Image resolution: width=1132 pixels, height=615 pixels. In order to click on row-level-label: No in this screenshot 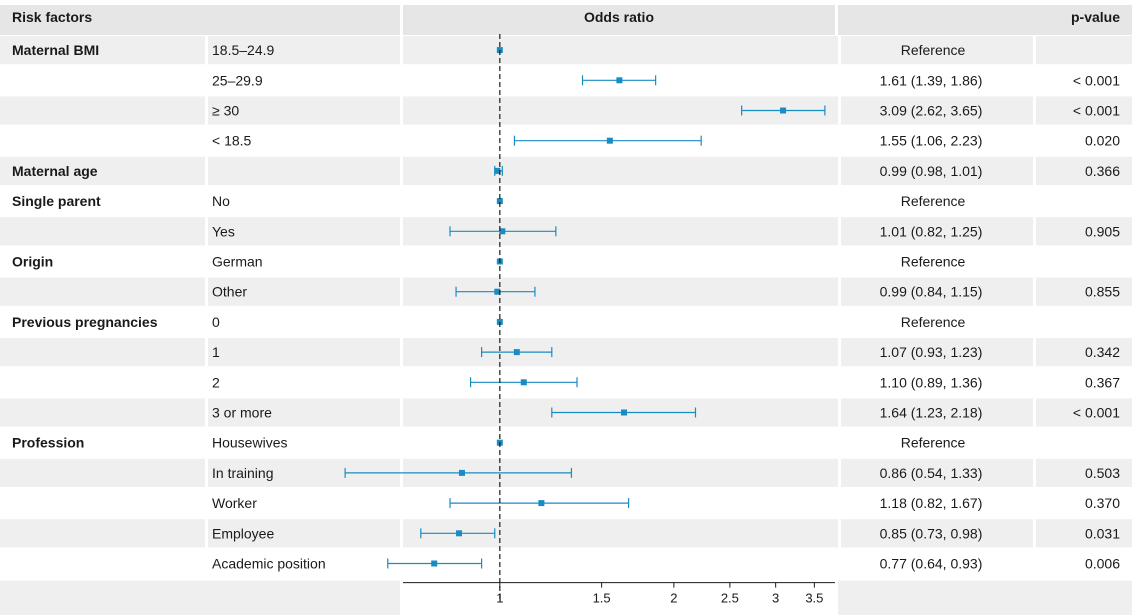, I will do `click(221, 201)`.